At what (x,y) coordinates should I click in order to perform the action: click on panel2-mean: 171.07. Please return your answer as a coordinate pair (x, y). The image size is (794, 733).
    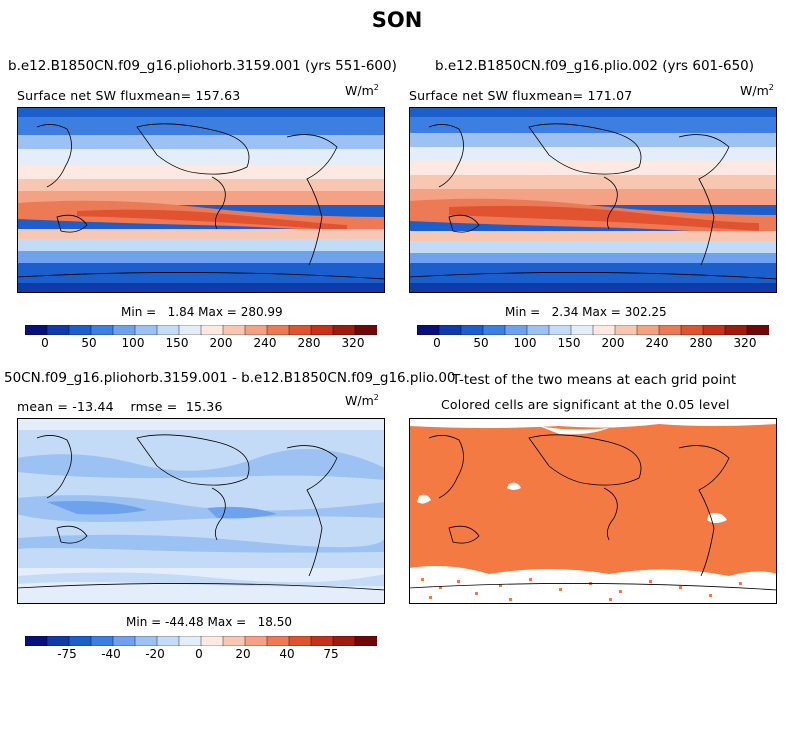
    Looking at the image, I should click on (610, 95).